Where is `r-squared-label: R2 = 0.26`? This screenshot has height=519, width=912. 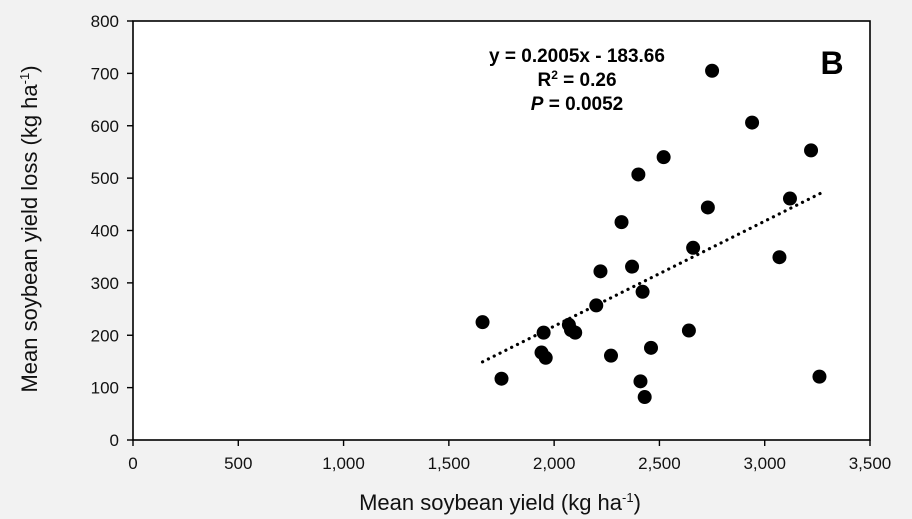 r-squared-label: R2 = 0.26 is located at coordinates (576, 79).